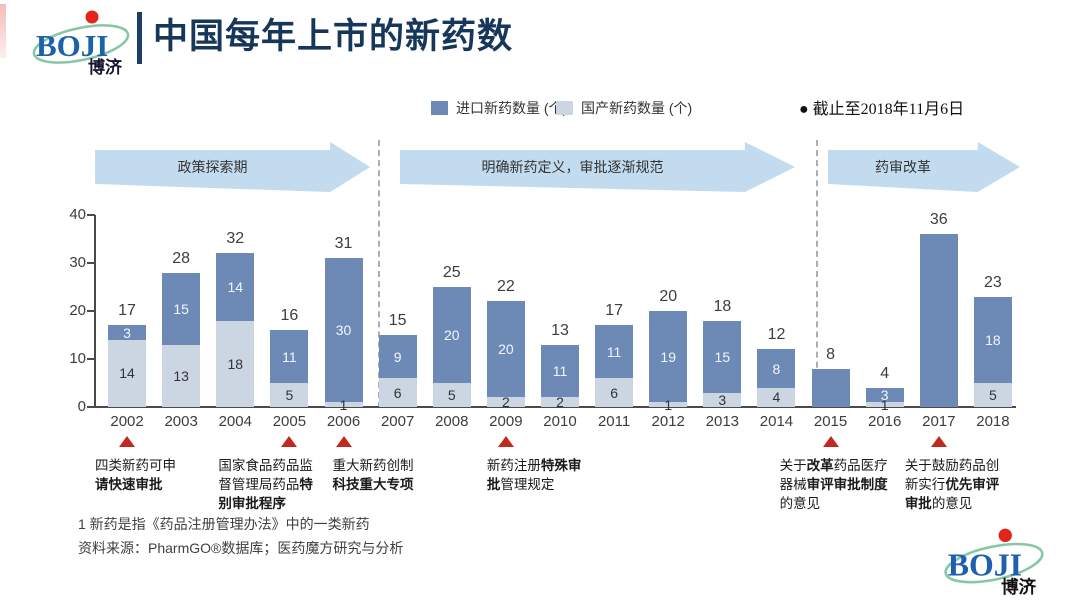 Image resolution: width=1080 pixels, height=608 pixels. What do you see at coordinates (181, 421) in the screenshot?
I see `year-label: 2003` at bounding box center [181, 421].